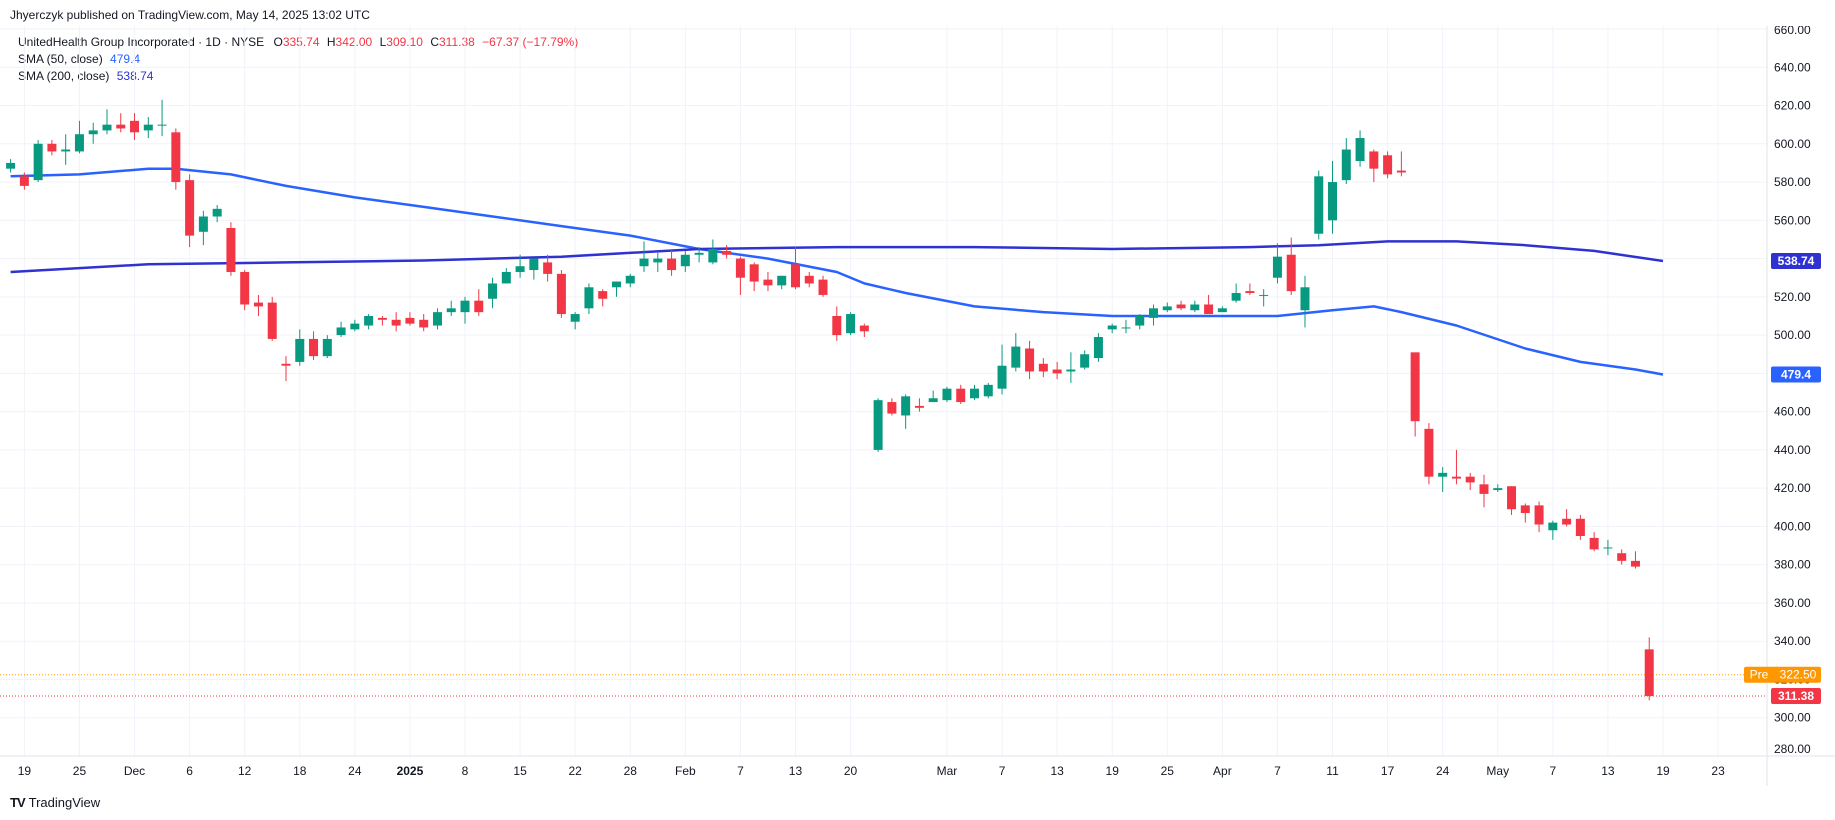 The image size is (1835, 820). Describe the element at coordinates (55, 802) in the screenshot. I see `tradingview-brand: TV TradingView` at that location.